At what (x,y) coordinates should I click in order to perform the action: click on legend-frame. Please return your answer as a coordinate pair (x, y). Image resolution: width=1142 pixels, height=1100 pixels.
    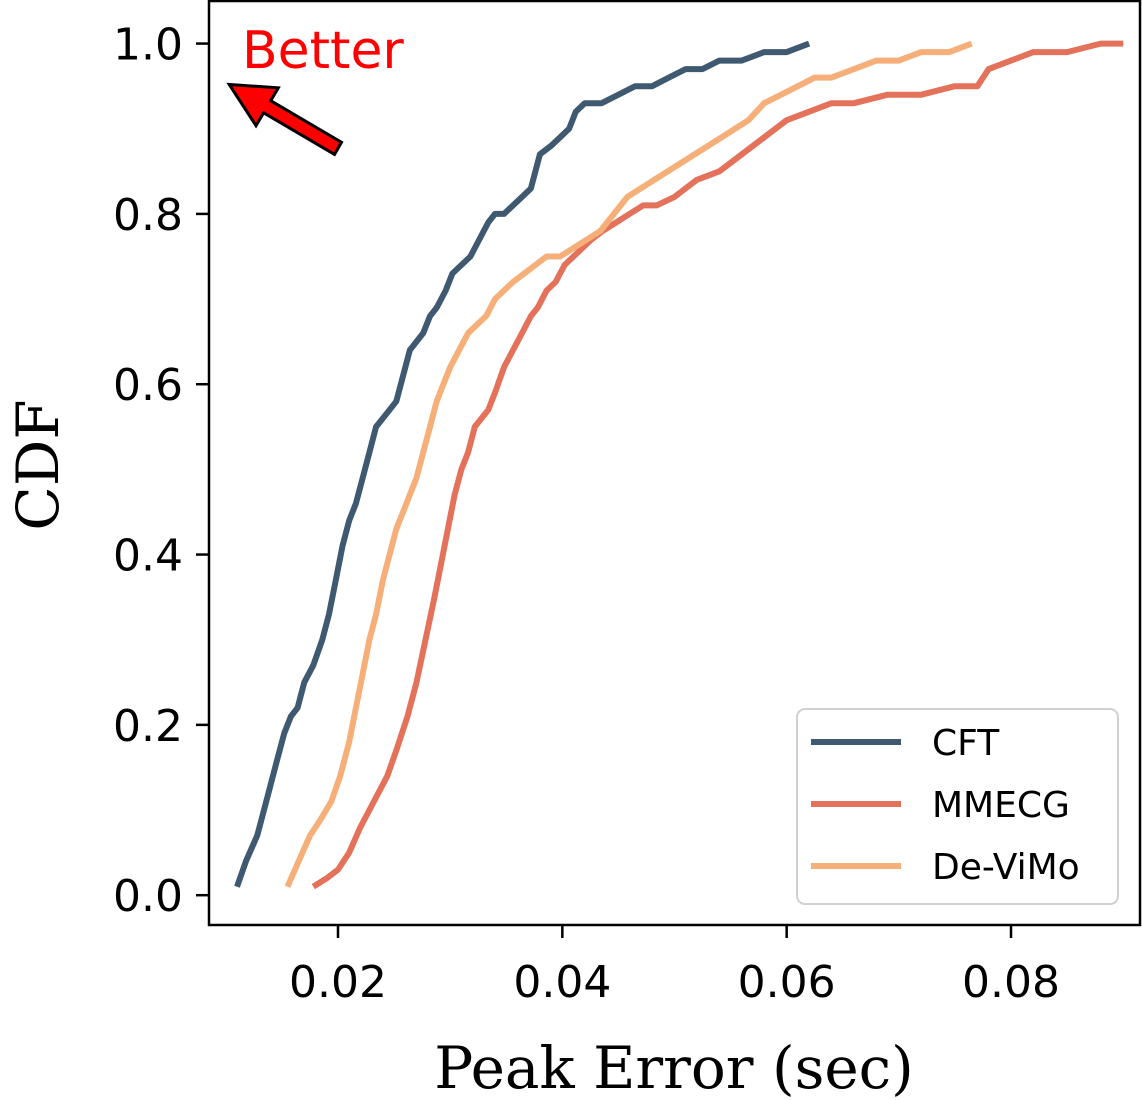
    Looking at the image, I should click on (957, 806).